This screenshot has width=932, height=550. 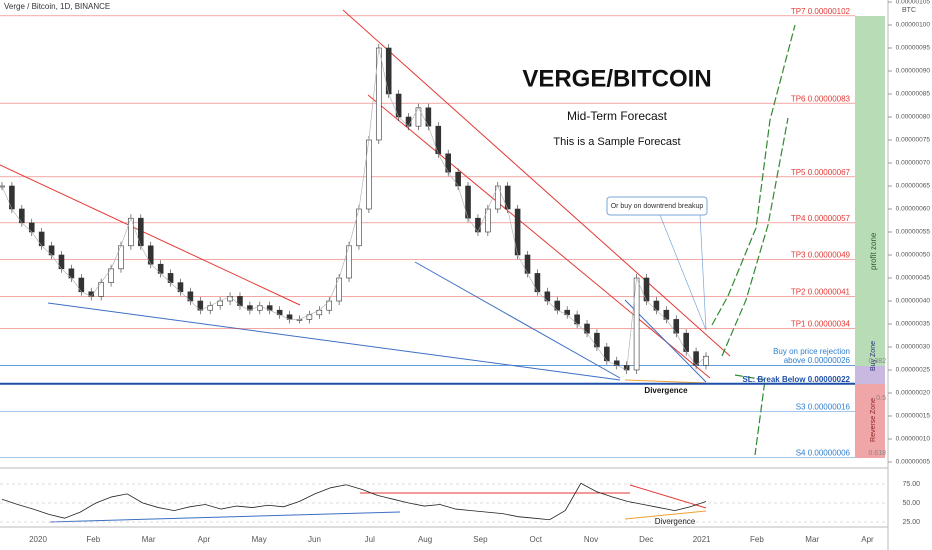 I want to click on callout-pointer, so click(x=683, y=272).